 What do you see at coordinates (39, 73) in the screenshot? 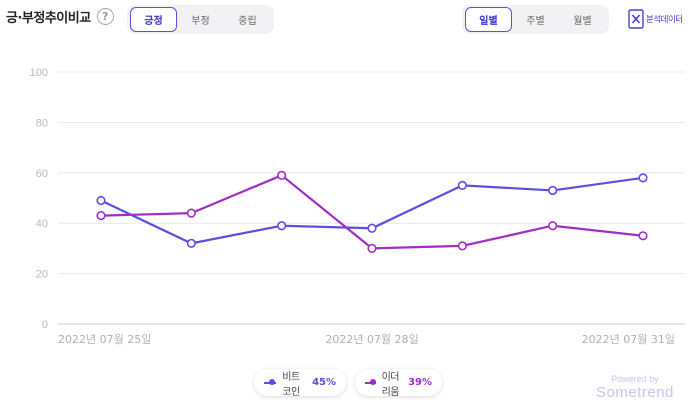
I see `y-tick-label: 100` at bounding box center [39, 73].